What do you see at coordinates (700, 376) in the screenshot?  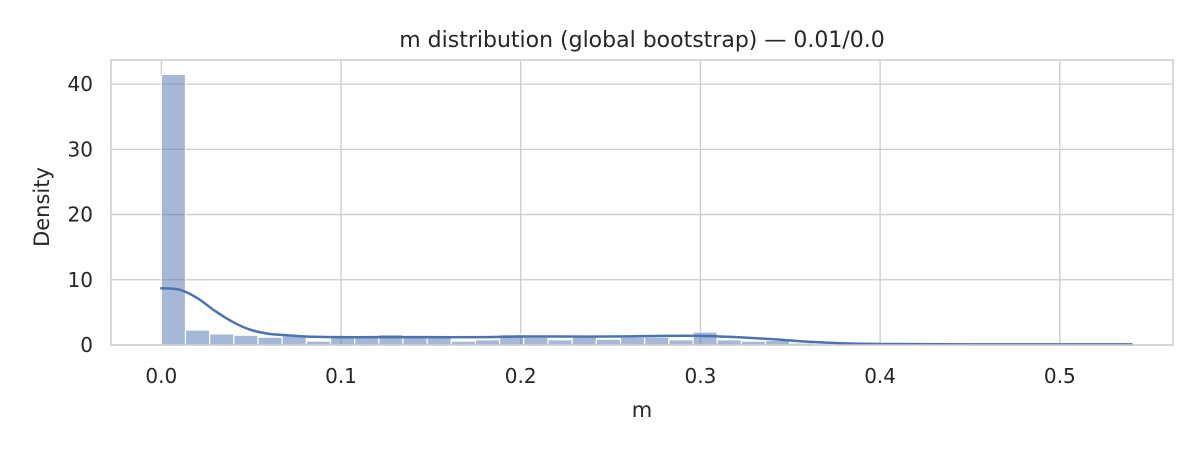 I see `x-tick-label: 0.3` at bounding box center [700, 376].